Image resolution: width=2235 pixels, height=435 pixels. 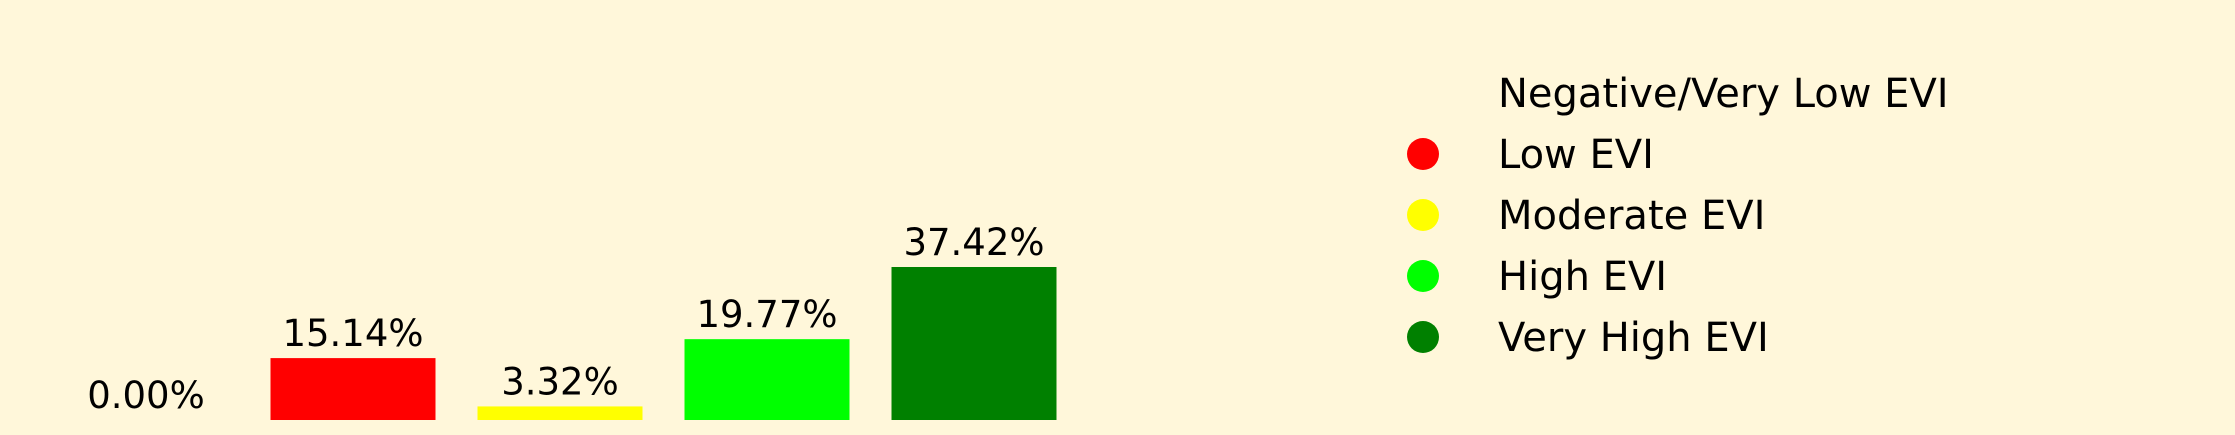 I want to click on data-label-low-evi: 15.14%, so click(x=352, y=333).